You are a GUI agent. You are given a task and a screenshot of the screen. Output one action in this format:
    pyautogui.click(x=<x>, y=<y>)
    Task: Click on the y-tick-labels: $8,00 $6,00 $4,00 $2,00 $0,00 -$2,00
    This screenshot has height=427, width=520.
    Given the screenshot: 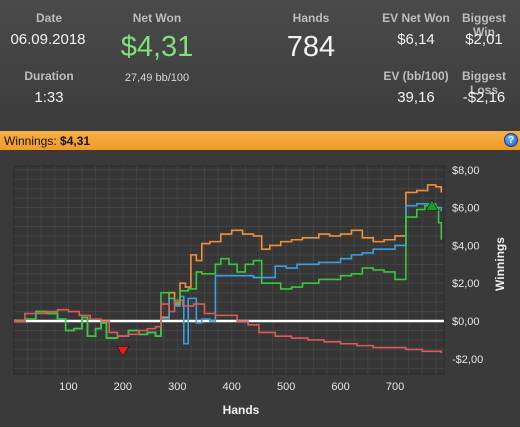 What is the action you would take?
    pyautogui.click(x=467, y=265)
    